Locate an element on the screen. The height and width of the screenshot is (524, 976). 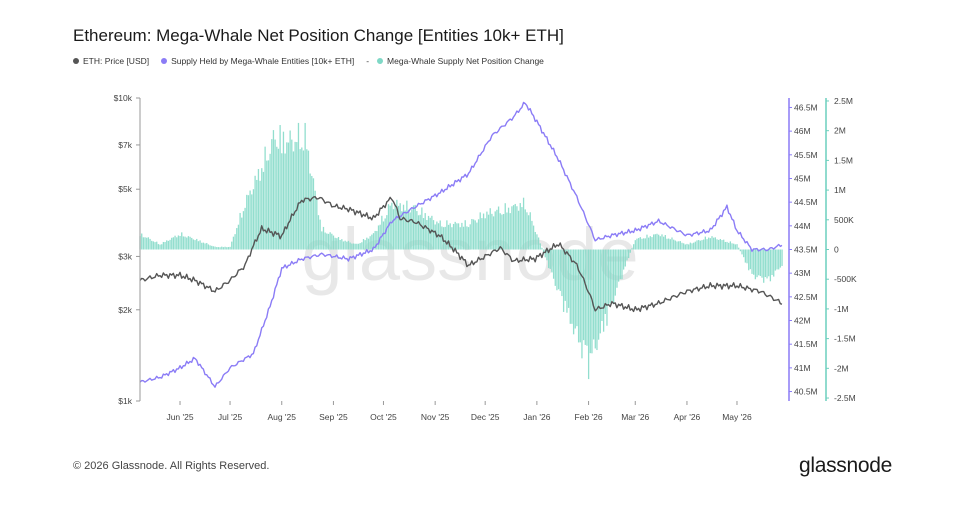
change-tick-label: 1M is located at coordinates (840, 190).